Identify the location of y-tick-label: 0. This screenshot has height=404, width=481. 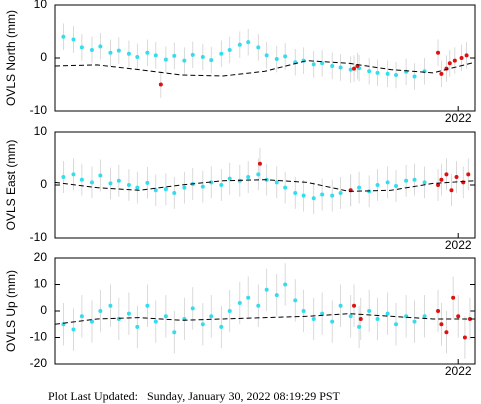
(43, 184).